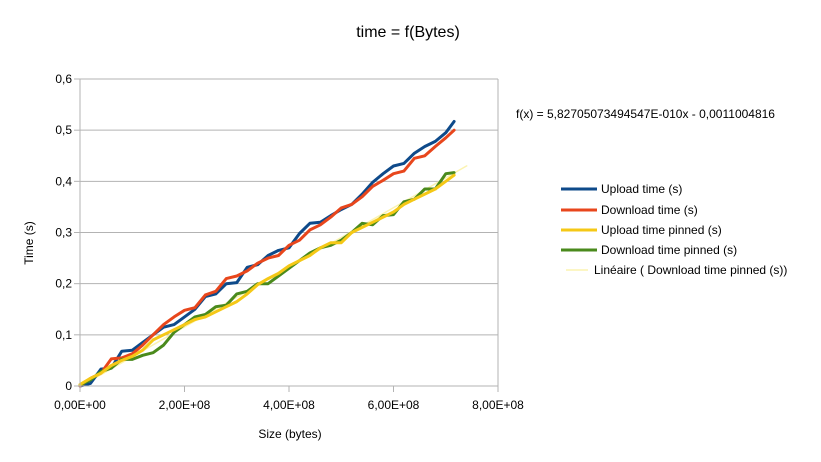  Describe the element at coordinates (63, 284) in the screenshot. I see `y-tick-label-2: 0,2` at that location.